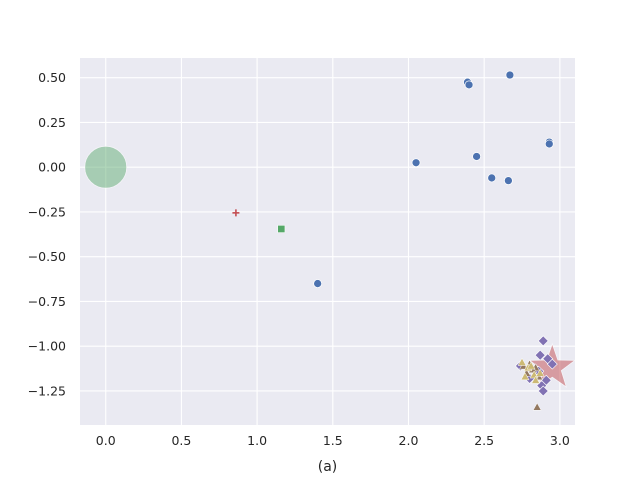 The width and height of the screenshot is (640, 480). I want to click on x-tick-label: 1.5, so click(333, 440).